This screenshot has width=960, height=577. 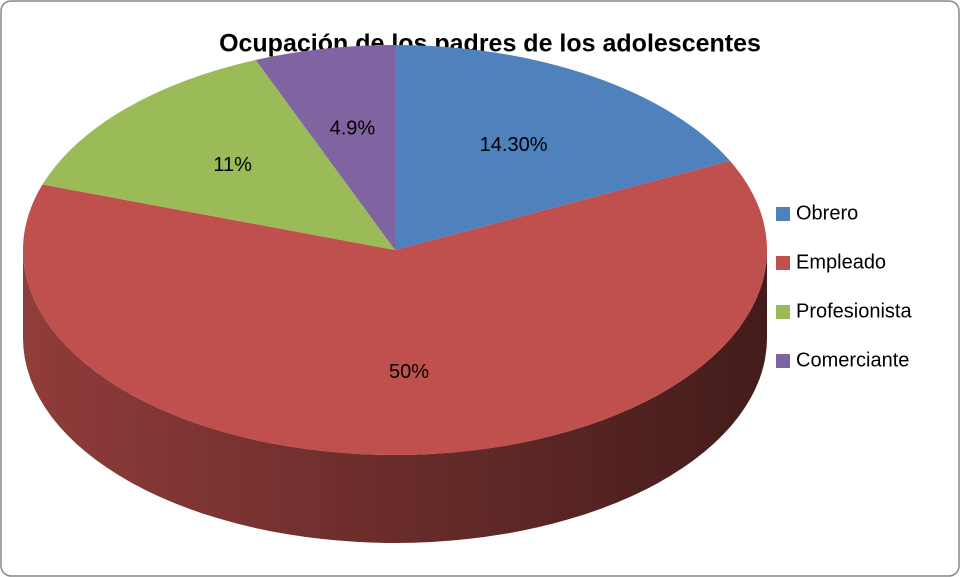 What do you see at coordinates (827, 213) in the screenshot?
I see `legend-label: Obrero` at bounding box center [827, 213].